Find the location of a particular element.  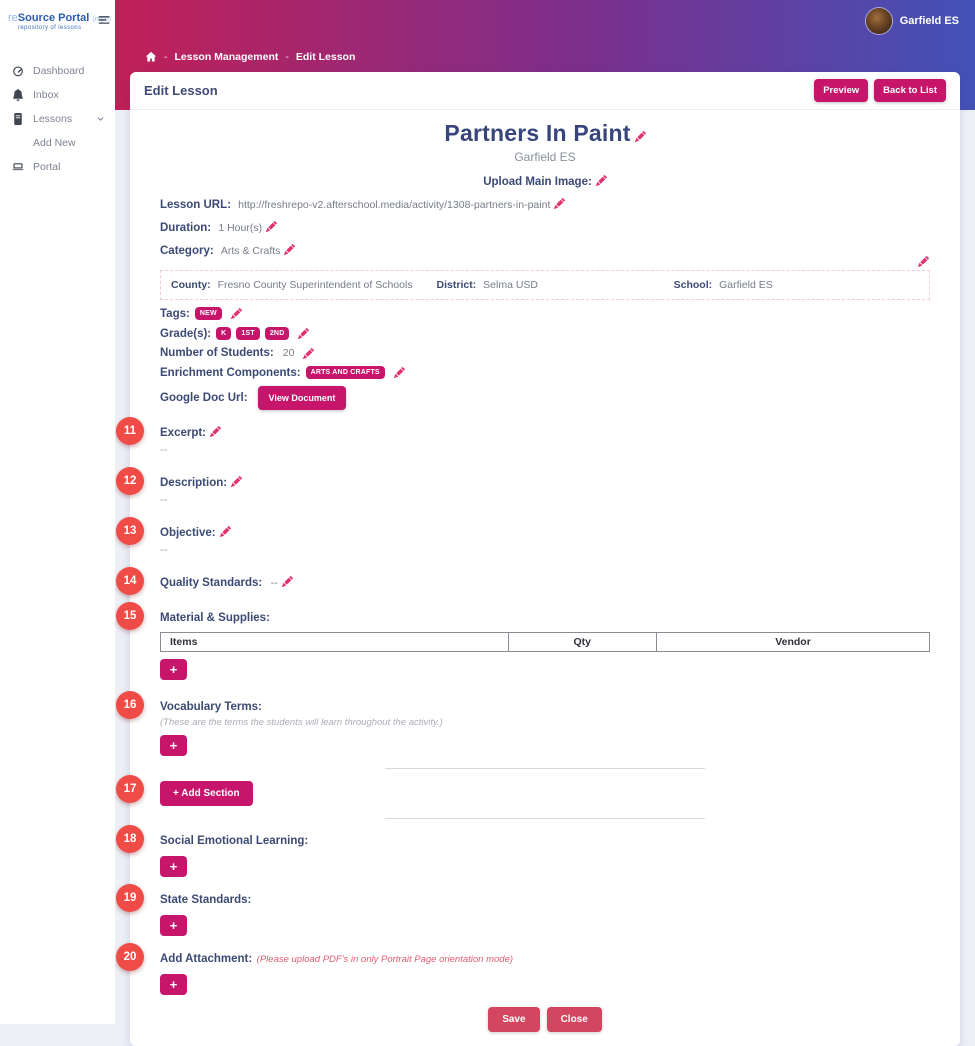

section-number-badge: 17 is located at coordinates (130, 789).